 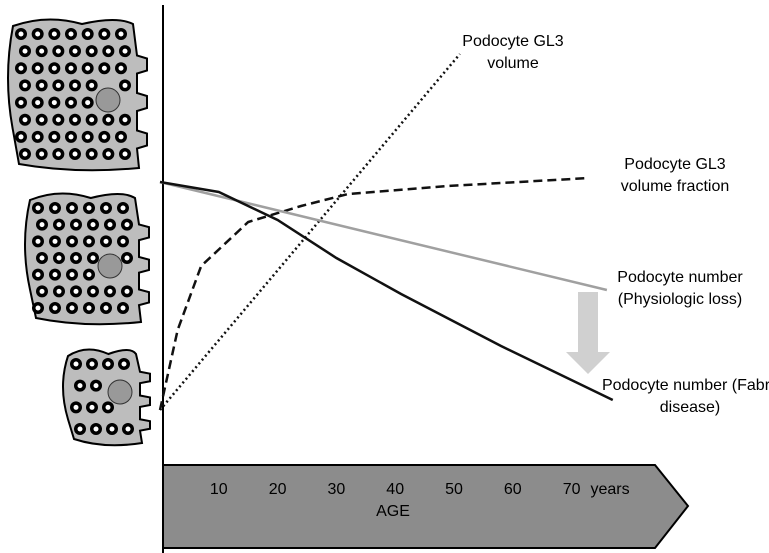 What do you see at coordinates (680, 288) in the screenshot?
I see `series-label: Podocyte number (Physiologic loss)` at bounding box center [680, 288].